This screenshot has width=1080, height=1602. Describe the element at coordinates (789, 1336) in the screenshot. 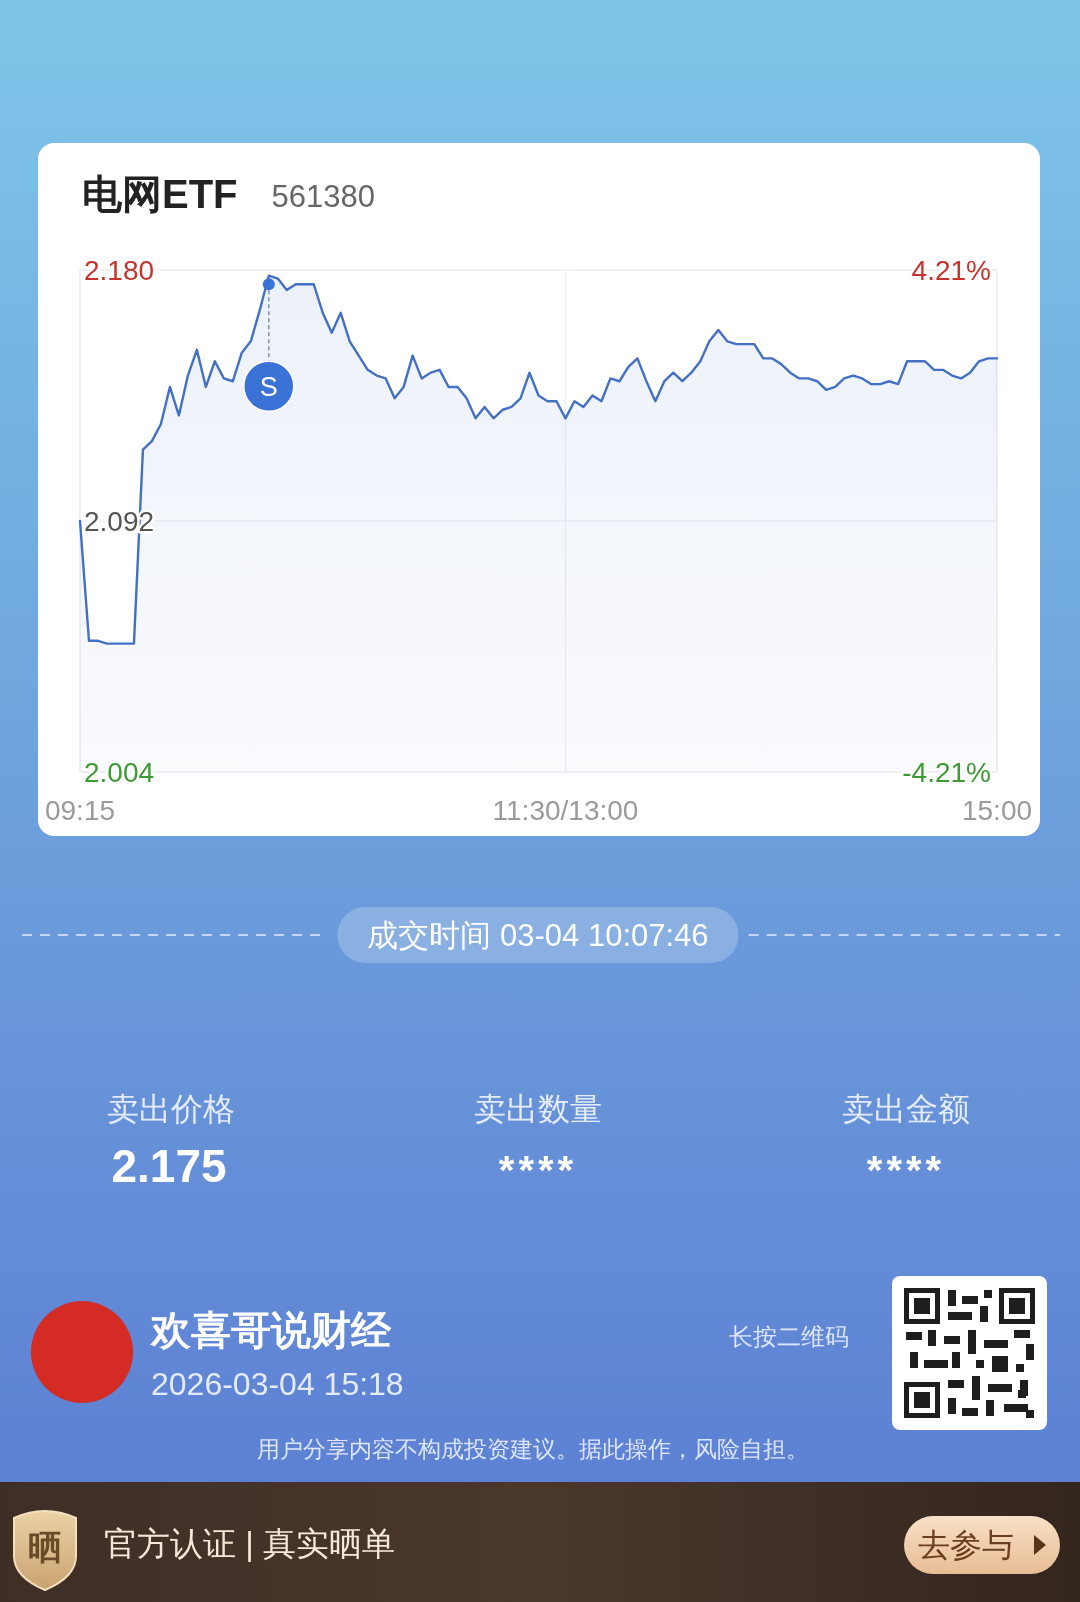

I see `text: 长按二维码` at that location.